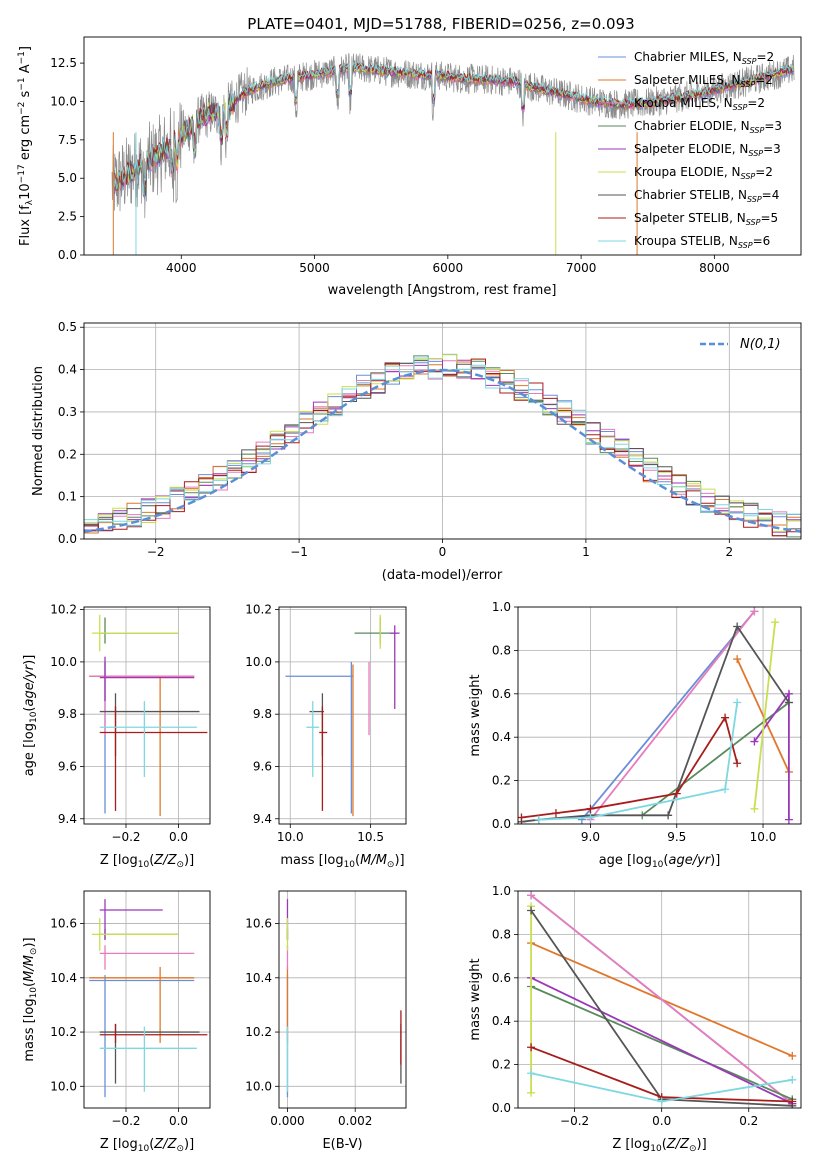  I want to click on panel-mass-vs-EBV: 0.000 0.002 10.0 10.2 10.4 10.6 E(B-V), so click(326, 1021).